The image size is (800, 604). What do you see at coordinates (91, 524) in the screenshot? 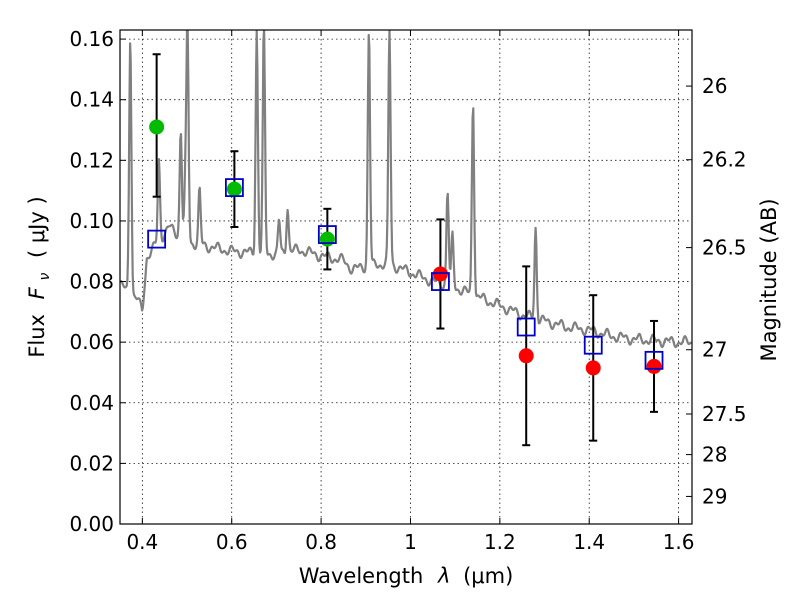
I see `y-tick-label: 0.00` at bounding box center [91, 524].